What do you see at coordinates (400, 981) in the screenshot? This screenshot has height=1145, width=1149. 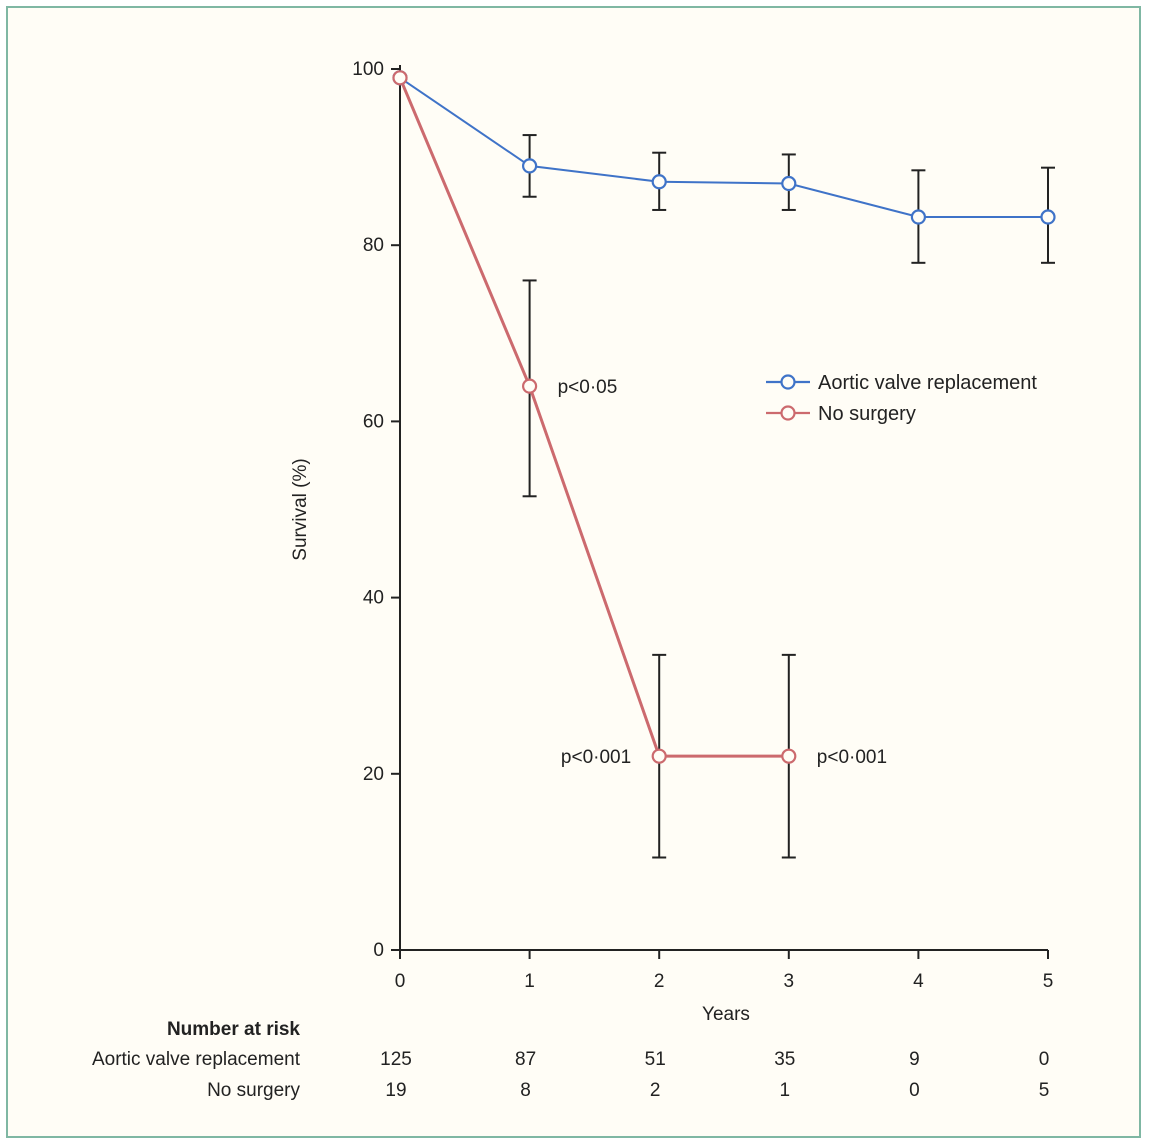 I see `x-tick-label: 0` at bounding box center [400, 981].